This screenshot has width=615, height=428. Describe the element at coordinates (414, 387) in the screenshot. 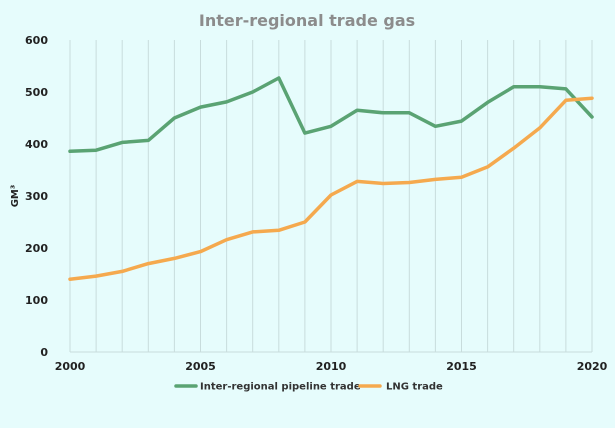

I see `legend-label: LNG trade` at that location.